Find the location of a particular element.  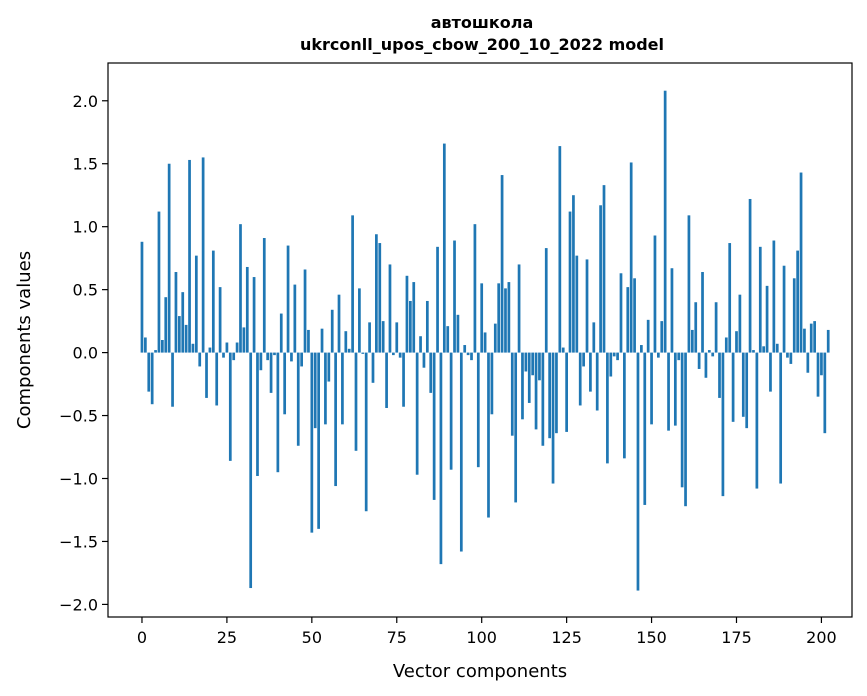

y-tick-label: −2.0 is located at coordinates (78, 604).